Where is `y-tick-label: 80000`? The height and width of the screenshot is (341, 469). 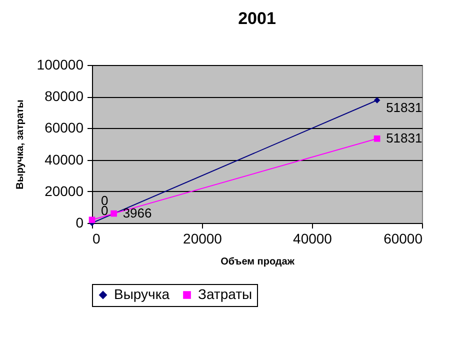 y-tick-label: 80000 is located at coordinates (64, 96).